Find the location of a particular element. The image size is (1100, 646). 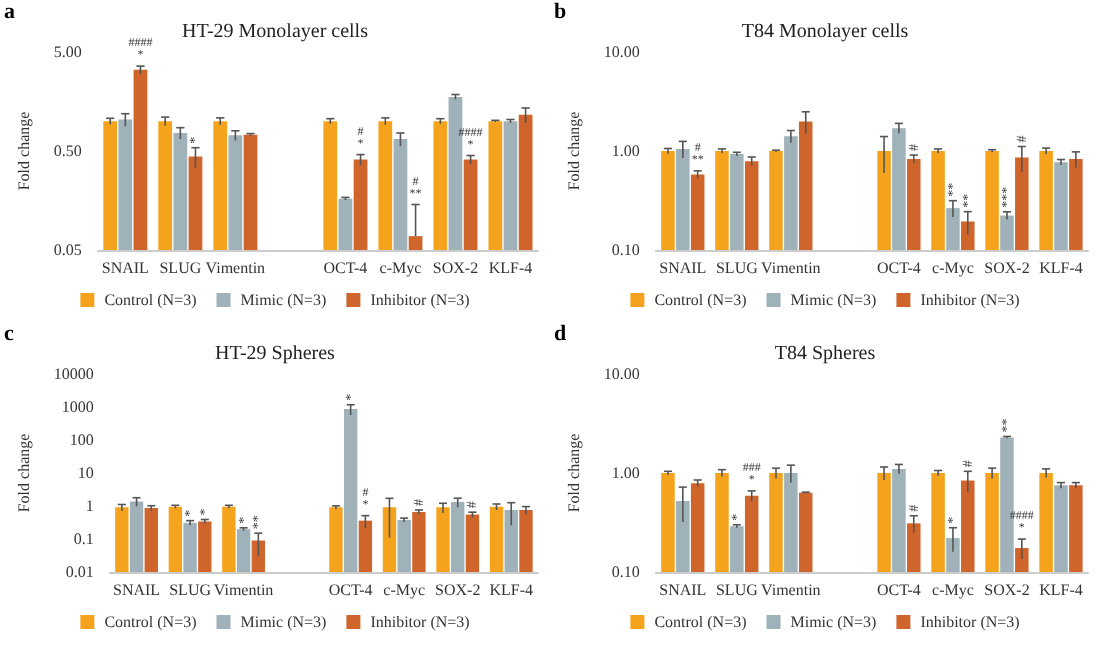

text: d is located at coordinates (560, 334).